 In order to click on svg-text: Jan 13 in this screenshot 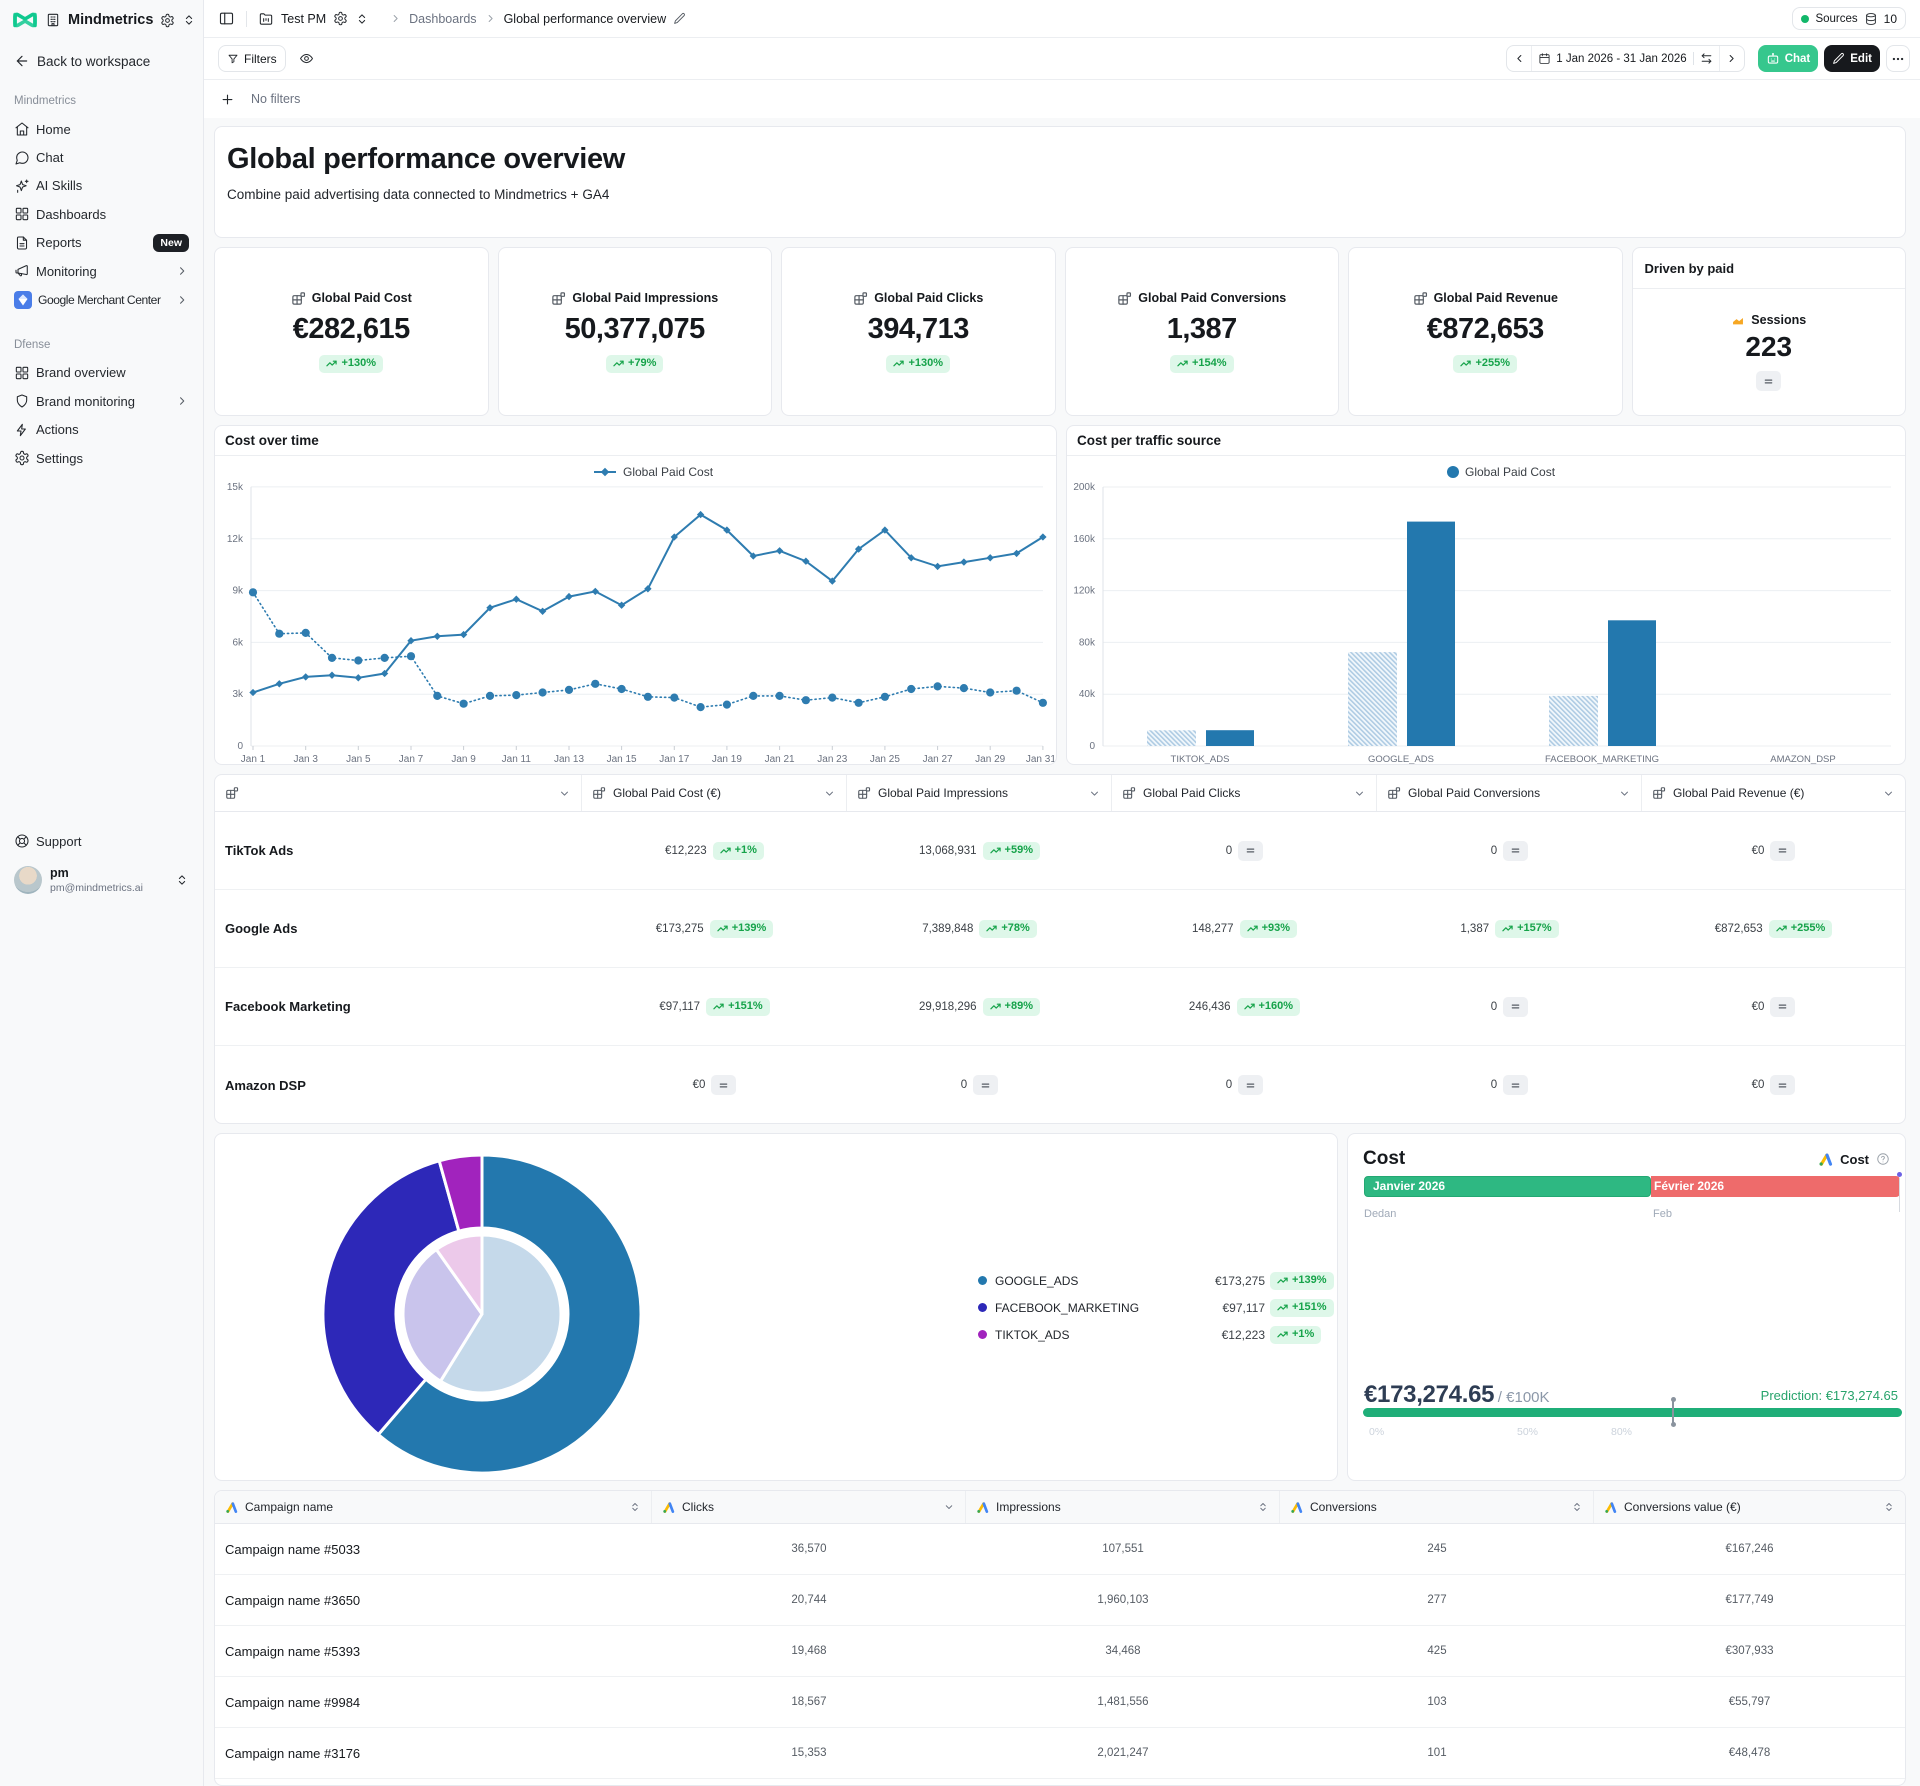, I will do `click(569, 759)`.